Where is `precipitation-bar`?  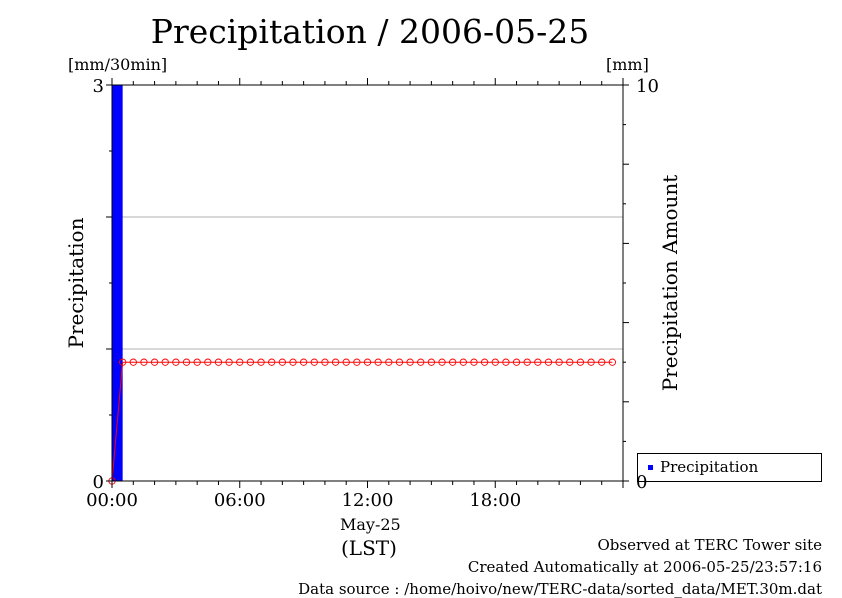 precipitation-bar is located at coordinates (117, 283).